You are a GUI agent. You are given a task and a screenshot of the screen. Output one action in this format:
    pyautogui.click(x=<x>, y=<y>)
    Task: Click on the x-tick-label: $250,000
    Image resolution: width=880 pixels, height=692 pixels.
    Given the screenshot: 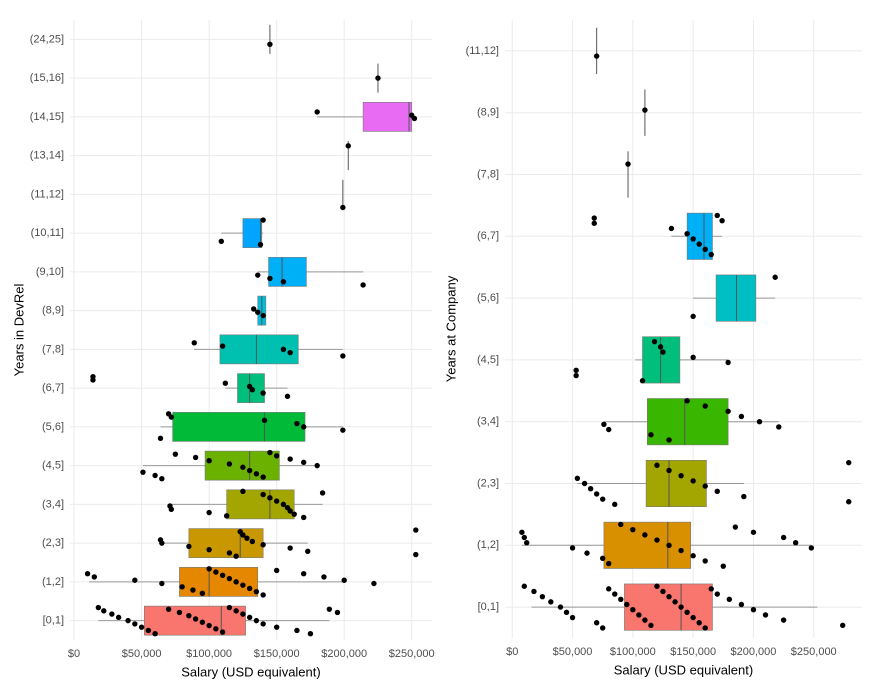 What is the action you would take?
    pyautogui.click(x=412, y=654)
    